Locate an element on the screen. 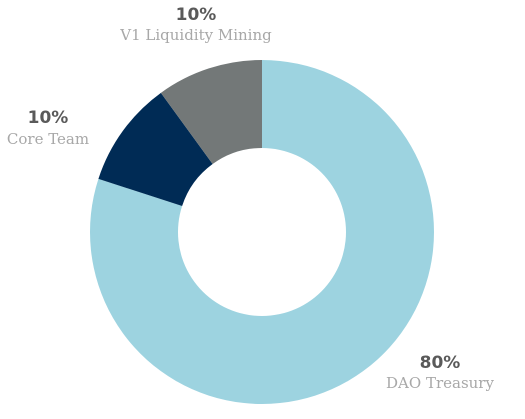  slice-value-label-dao-treasury: 80% is located at coordinates (440, 363).